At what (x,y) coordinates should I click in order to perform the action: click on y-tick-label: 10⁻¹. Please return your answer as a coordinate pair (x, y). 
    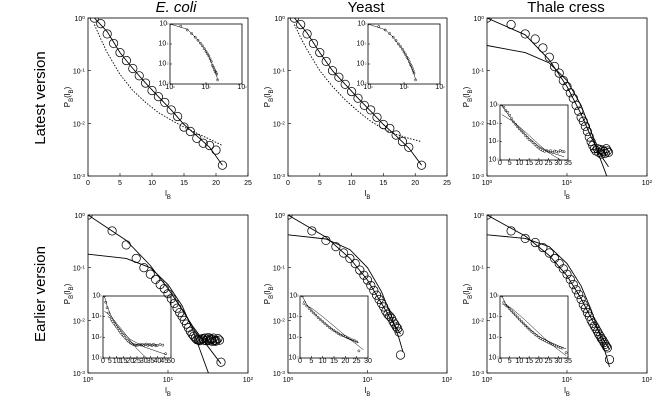
    Looking at the image, I should click on (279, 268).